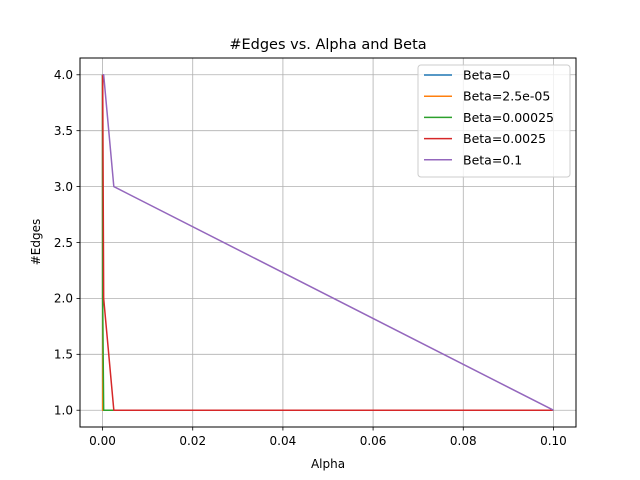 The width and height of the screenshot is (640, 480). Describe the element at coordinates (463, 441) in the screenshot. I see `x-tick-label: 0.08` at that location.